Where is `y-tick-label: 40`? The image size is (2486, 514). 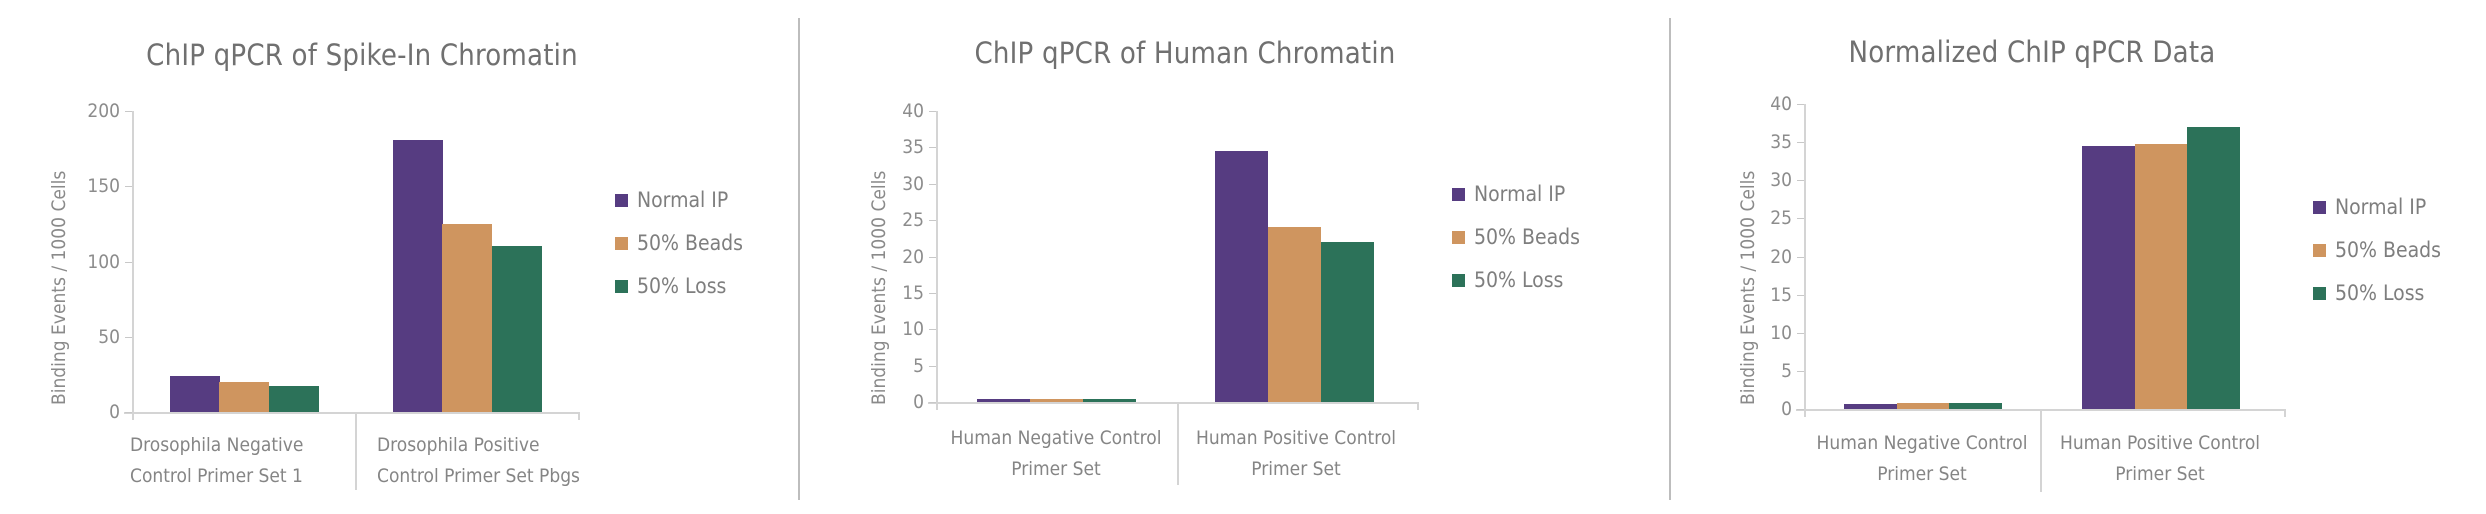
y-tick-label: 40 is located at coordinates (1781, 104).